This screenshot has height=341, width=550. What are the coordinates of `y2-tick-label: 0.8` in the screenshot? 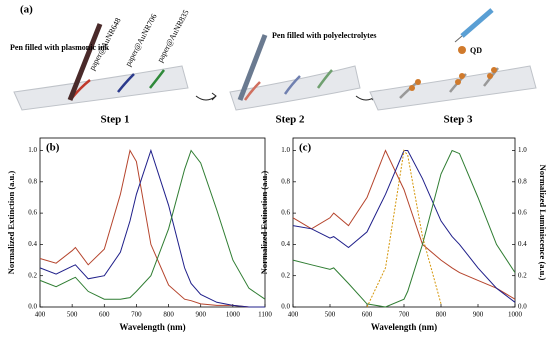 It's located at (522, 181).